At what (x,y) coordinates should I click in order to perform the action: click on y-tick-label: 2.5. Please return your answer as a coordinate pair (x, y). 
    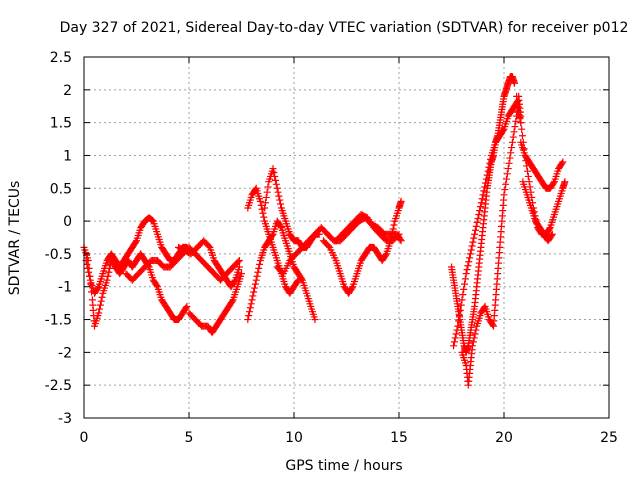
    Looking at the image, I should click on (61, 58).